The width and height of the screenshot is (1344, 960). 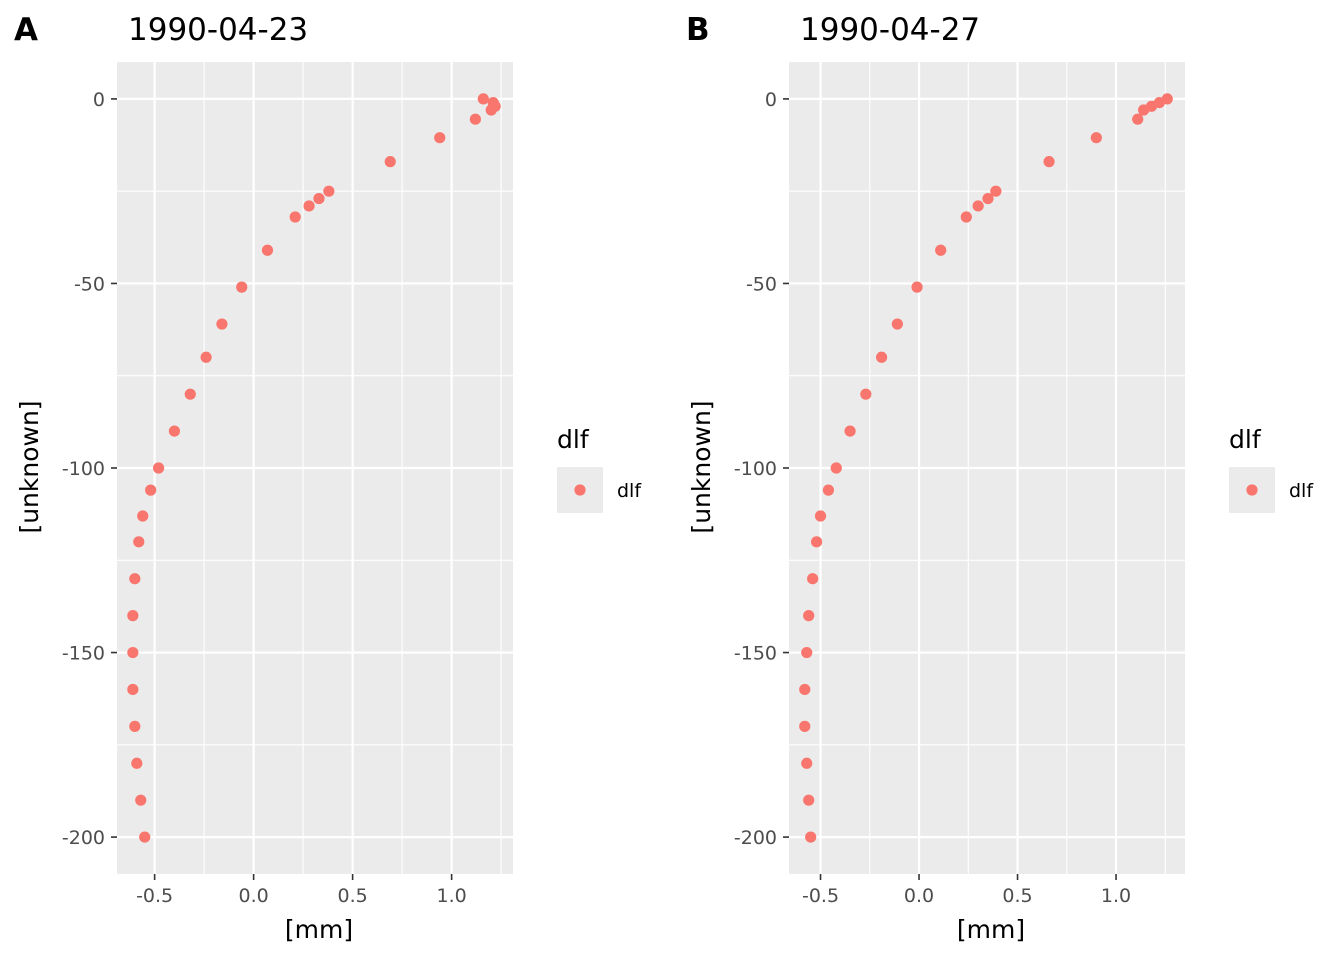 What do you see at coordinates (890, 30) in the screenshot?
I see `panel-title: 1990-04-27` at bounding box center [890, 30].